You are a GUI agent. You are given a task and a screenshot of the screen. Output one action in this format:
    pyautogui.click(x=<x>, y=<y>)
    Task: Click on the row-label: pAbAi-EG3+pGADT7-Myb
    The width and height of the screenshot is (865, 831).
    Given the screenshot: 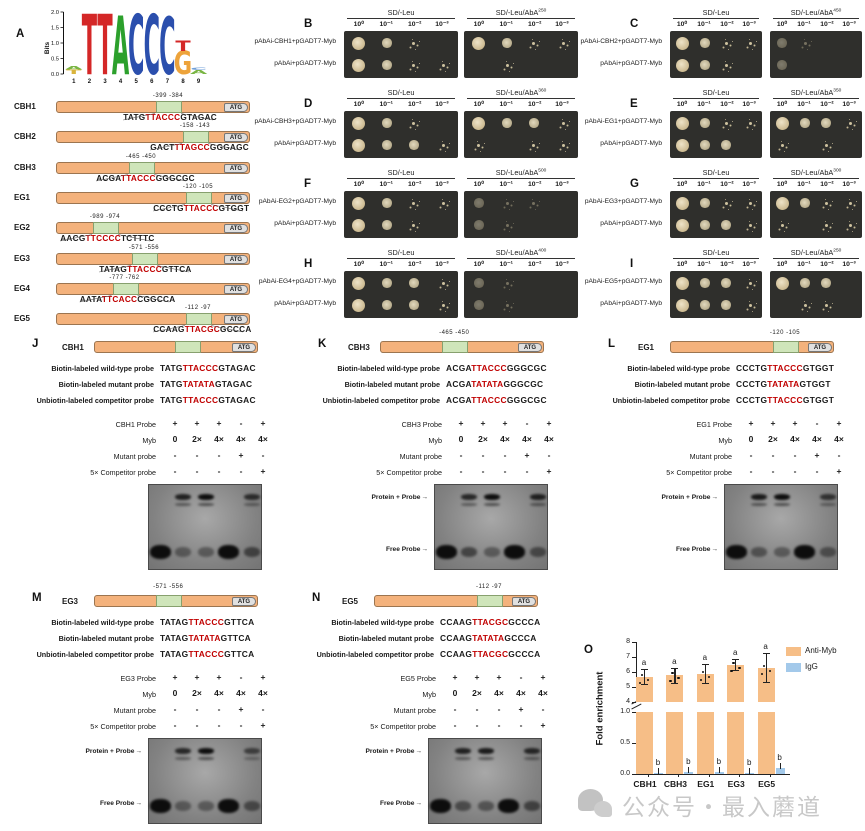 What is the action you would take?
    pyautogui.click(x=623, y=201)
    